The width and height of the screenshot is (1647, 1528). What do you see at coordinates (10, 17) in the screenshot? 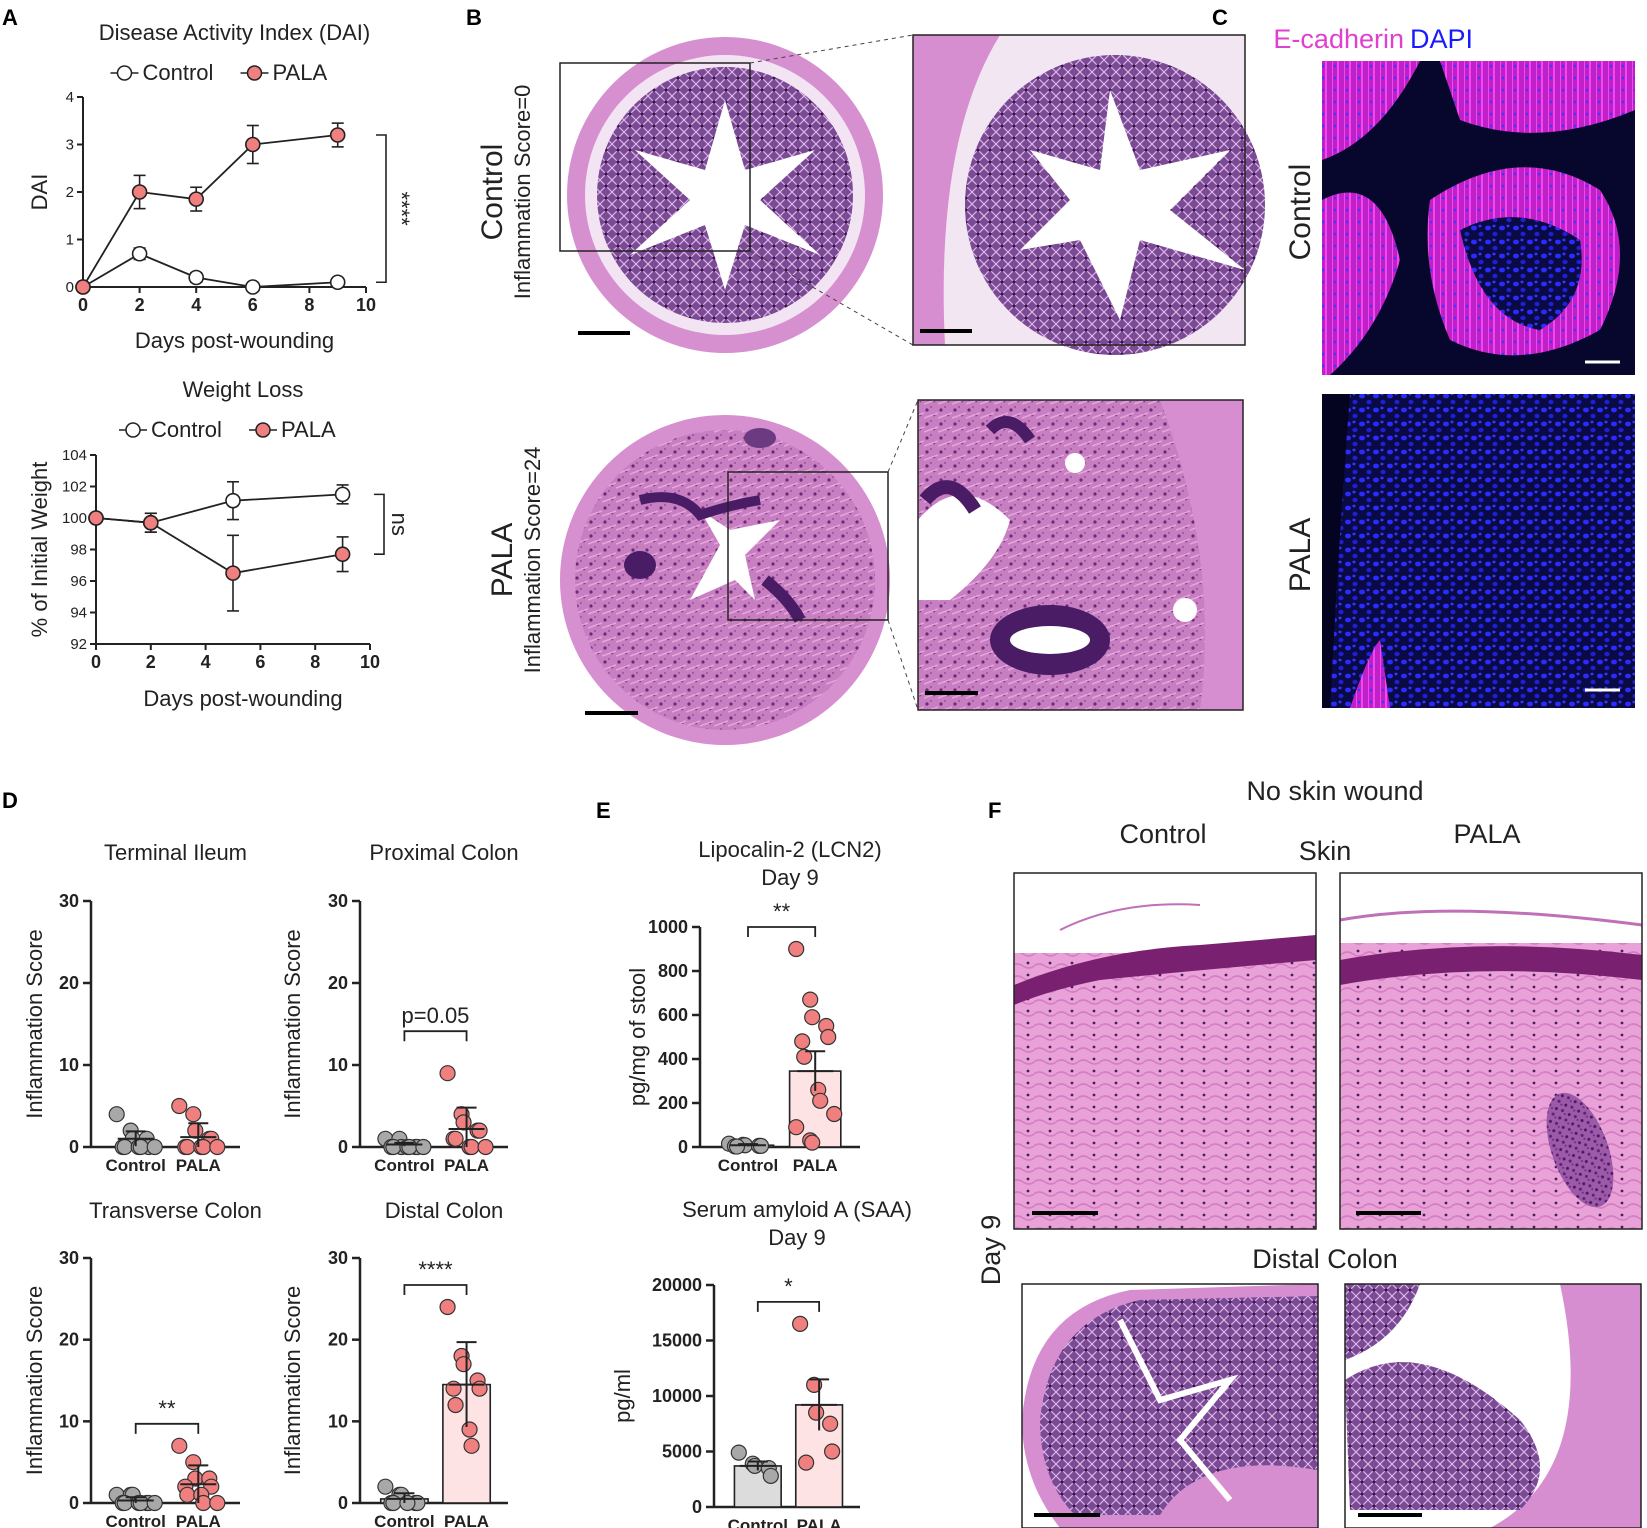
I see `panel-label-a: A` at bounding box center [10, 17].